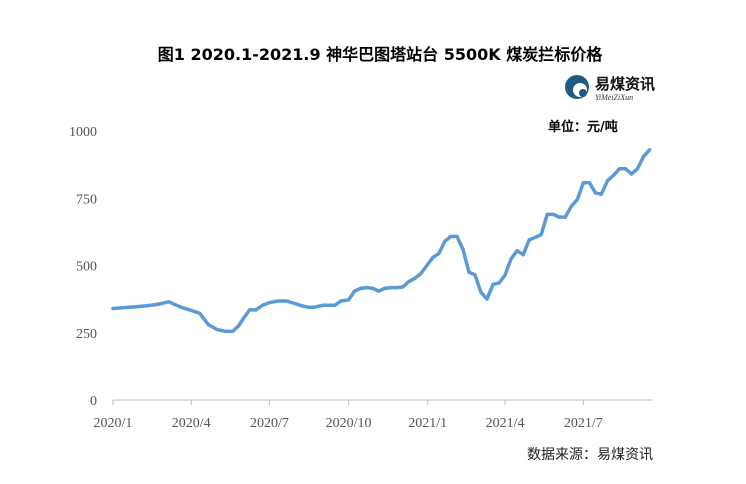  Describe the element at coordinates (590, 455) in the screenshot. I see `source-note: 数据来源：易煤资讯` at that location.